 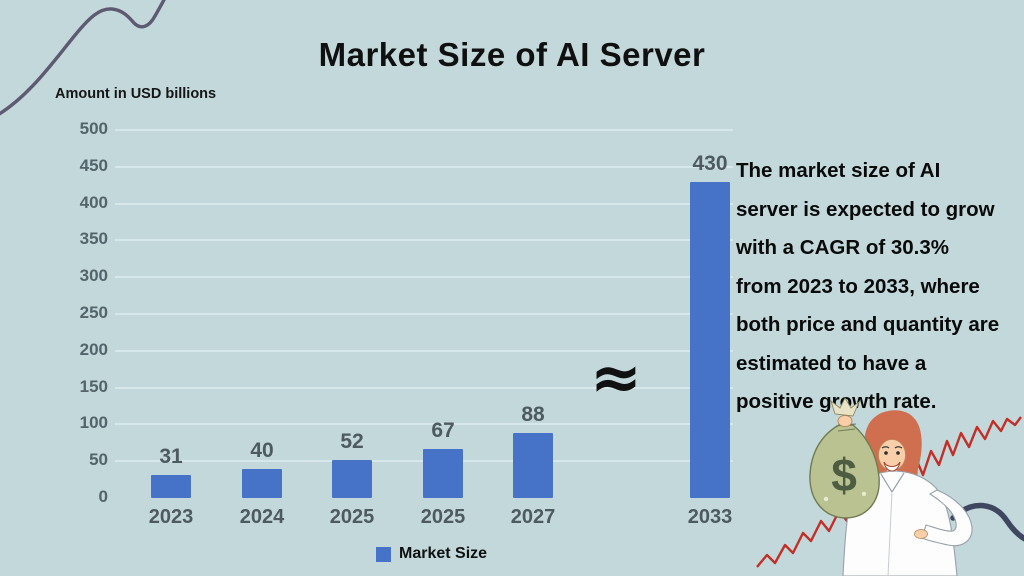 I want to click on bag-flaps, so click(x=845, y=407).